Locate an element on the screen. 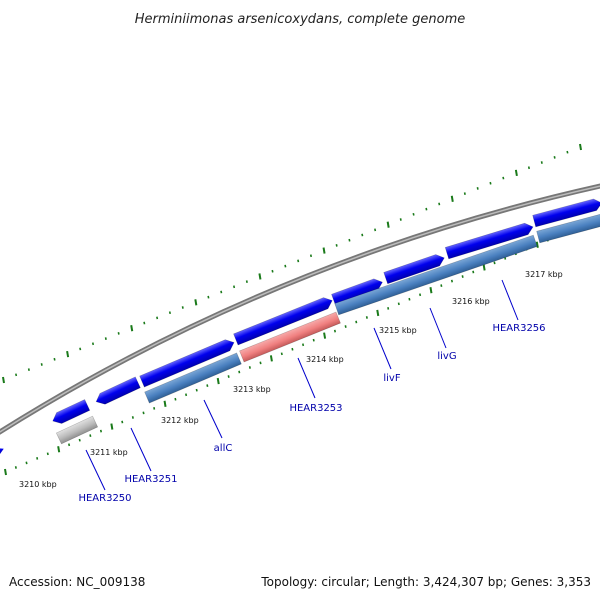 This screenshot has width=600, height=600. kbp-label-3215: 3215 kbp is located at coordinates (398, 330).